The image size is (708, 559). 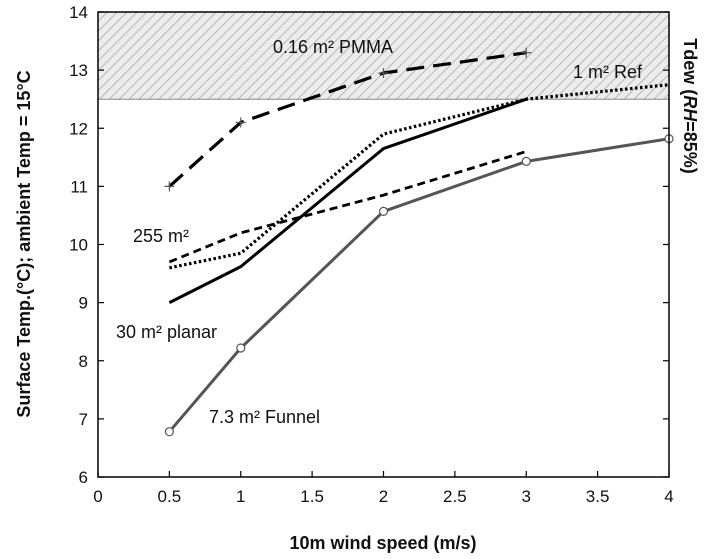 I want to click on x-tick-label: 3.5, so click(x=598, y=496).